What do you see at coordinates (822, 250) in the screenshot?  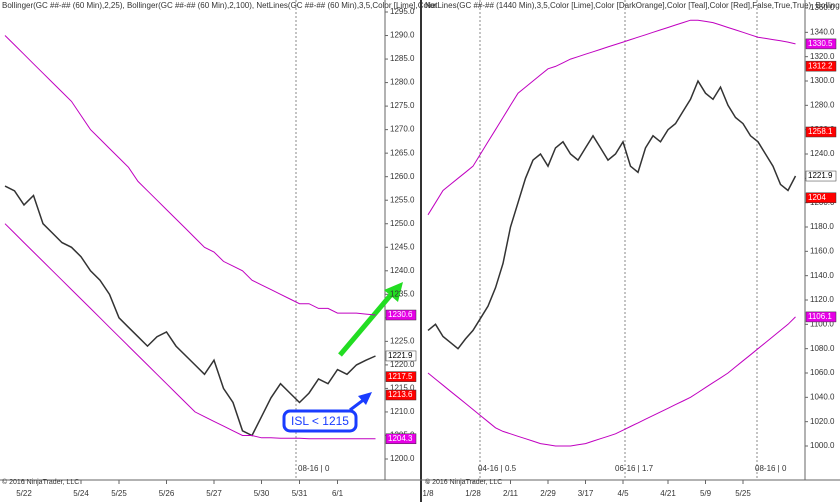 I see `y-tick-label: 1160.0` at bounding box center [822, 250].